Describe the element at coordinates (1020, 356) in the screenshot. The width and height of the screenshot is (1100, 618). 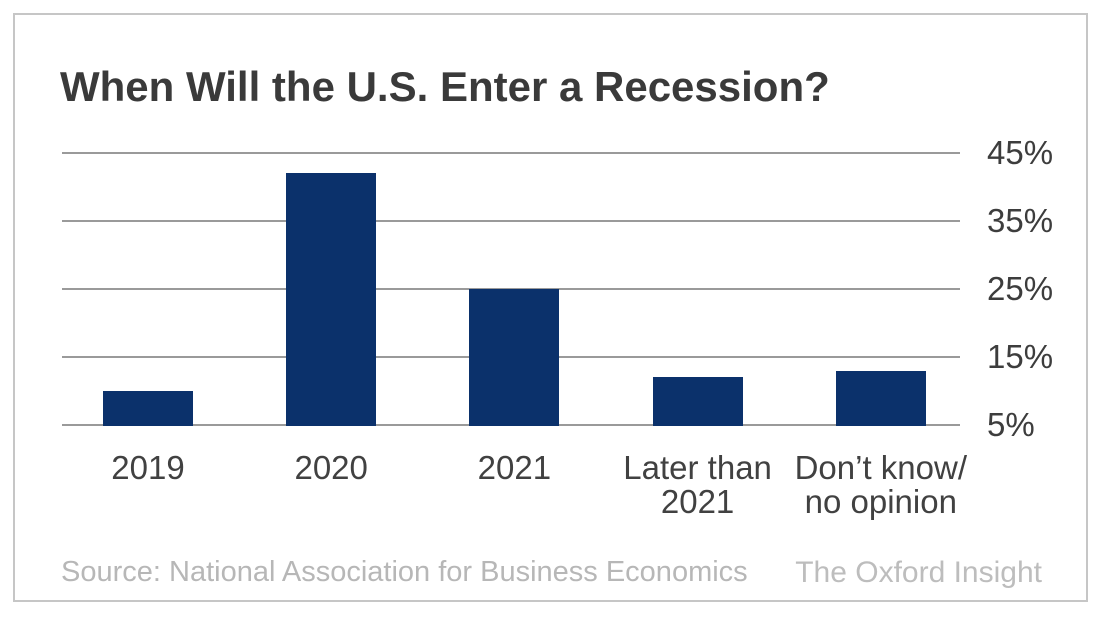
I see `y-axis-tick-label-15: 15%` at that location.